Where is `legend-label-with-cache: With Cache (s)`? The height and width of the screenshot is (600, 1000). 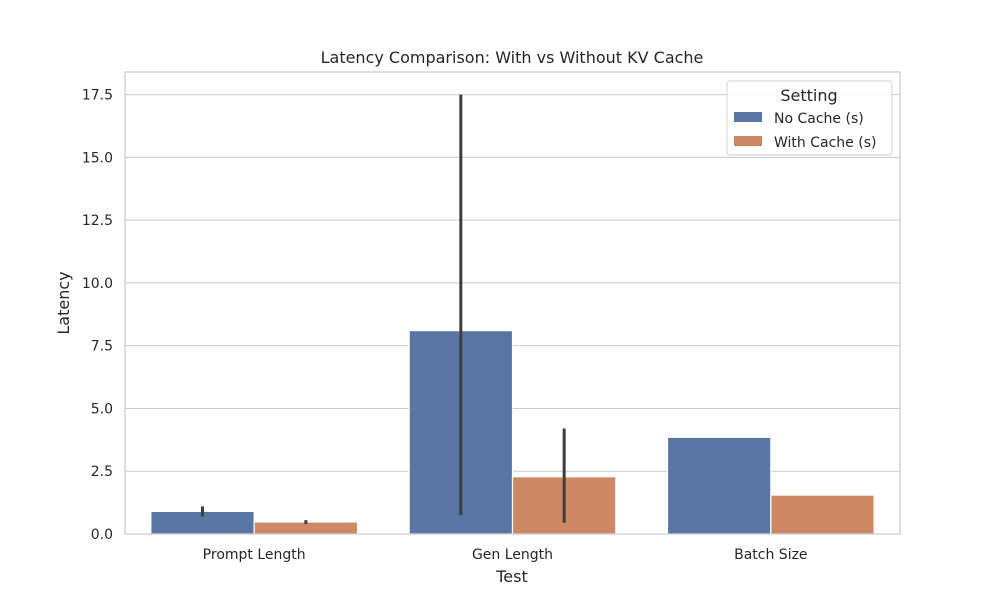 legend-label-with-cache: With Cache (s) is located at coordinates (825, 143).